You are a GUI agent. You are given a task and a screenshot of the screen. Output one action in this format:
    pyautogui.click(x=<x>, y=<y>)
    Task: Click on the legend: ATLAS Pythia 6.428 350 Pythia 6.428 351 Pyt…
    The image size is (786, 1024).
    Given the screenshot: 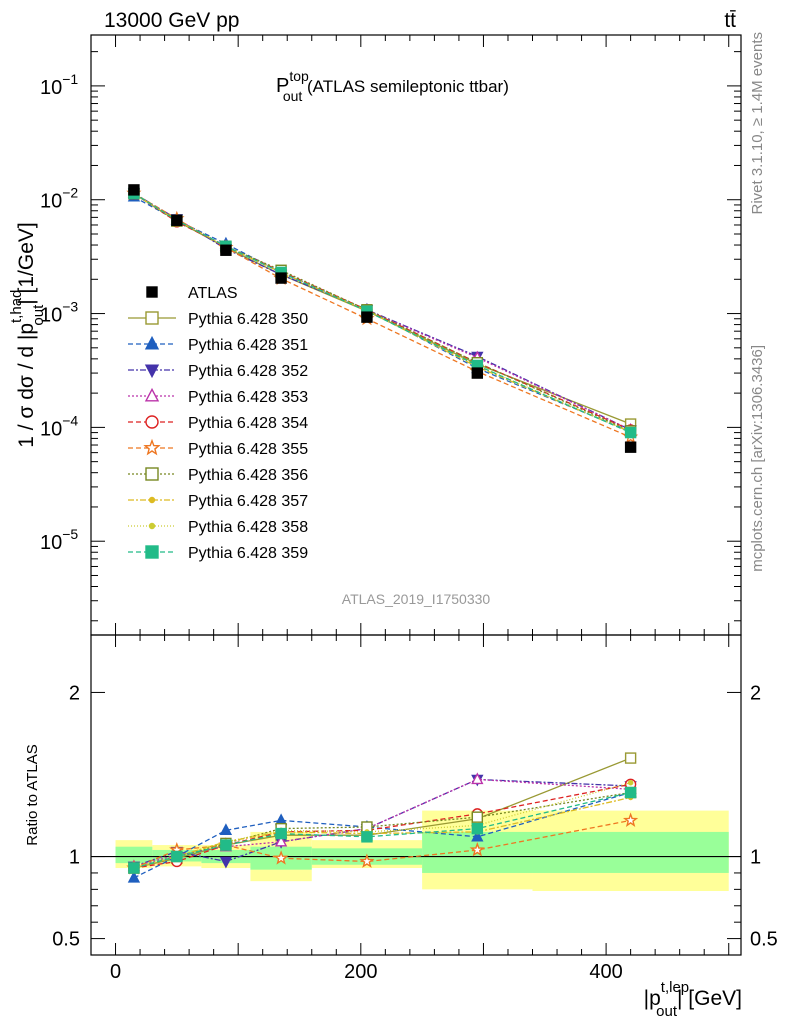 What is the action you would take?
    pyautogui.click(x=218, y=423)
    